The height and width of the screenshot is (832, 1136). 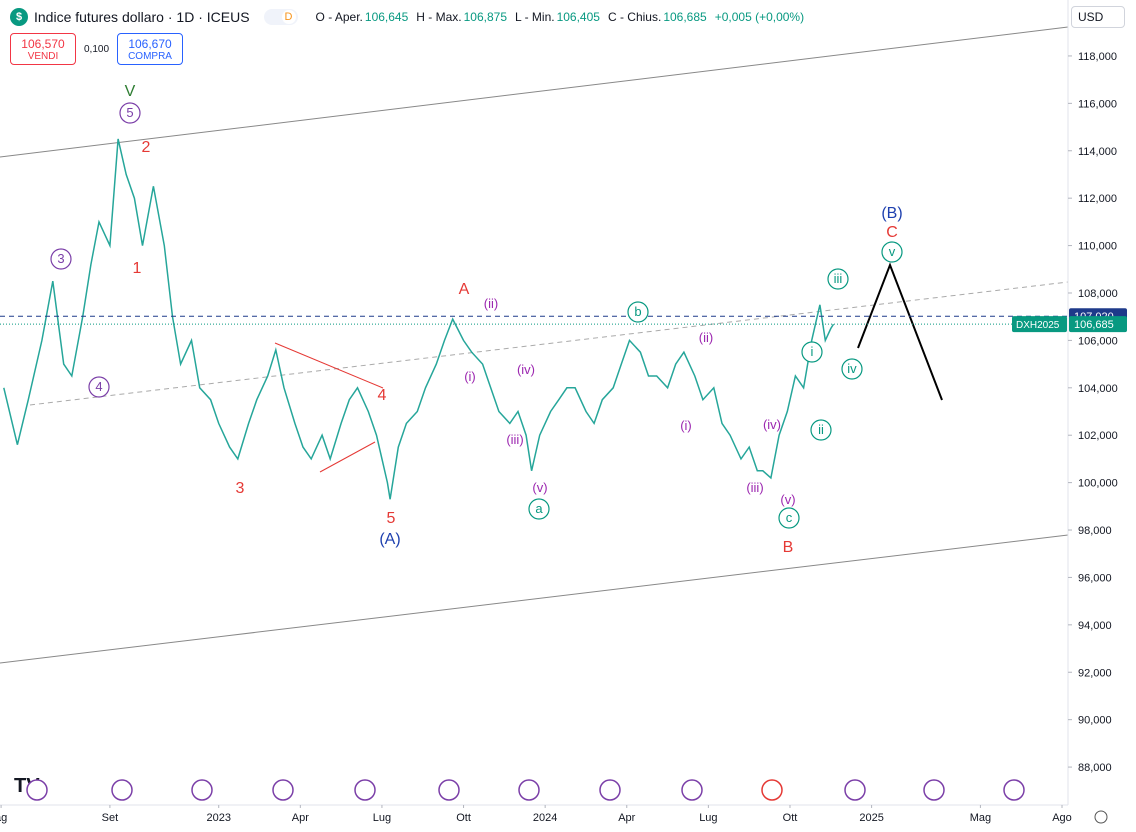 I want to click on x-tick-label: Mag, so click(x=980, y=818).